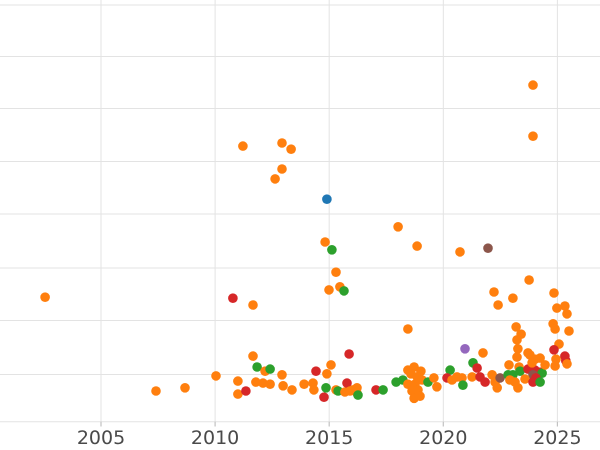 This screenshot has width=600, height=450. What do you see at coordinates (101, 438) in the screenshot?
I see `x-tick-label: 2005` at bounding box center [101, 438].